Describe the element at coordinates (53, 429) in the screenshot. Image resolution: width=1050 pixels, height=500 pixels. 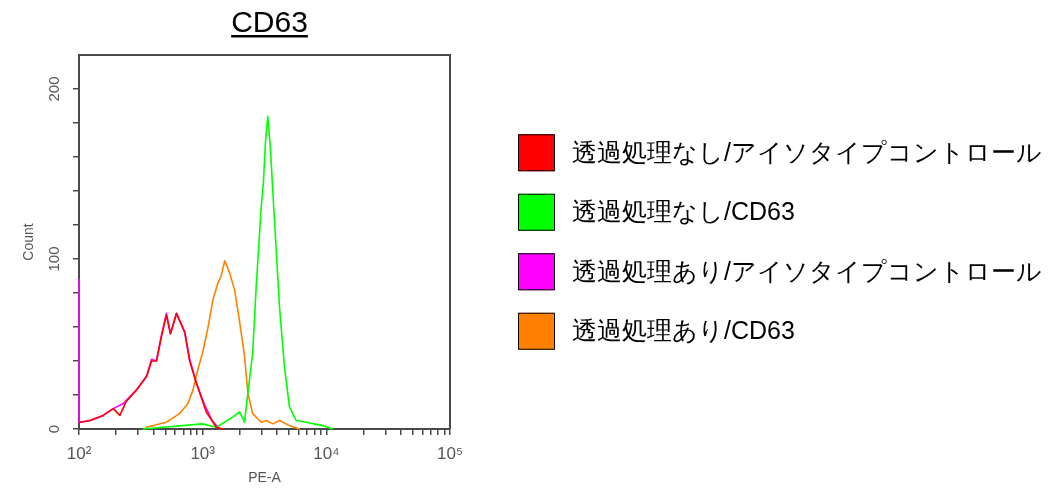
I see `y-tick-label: 0` at that location.